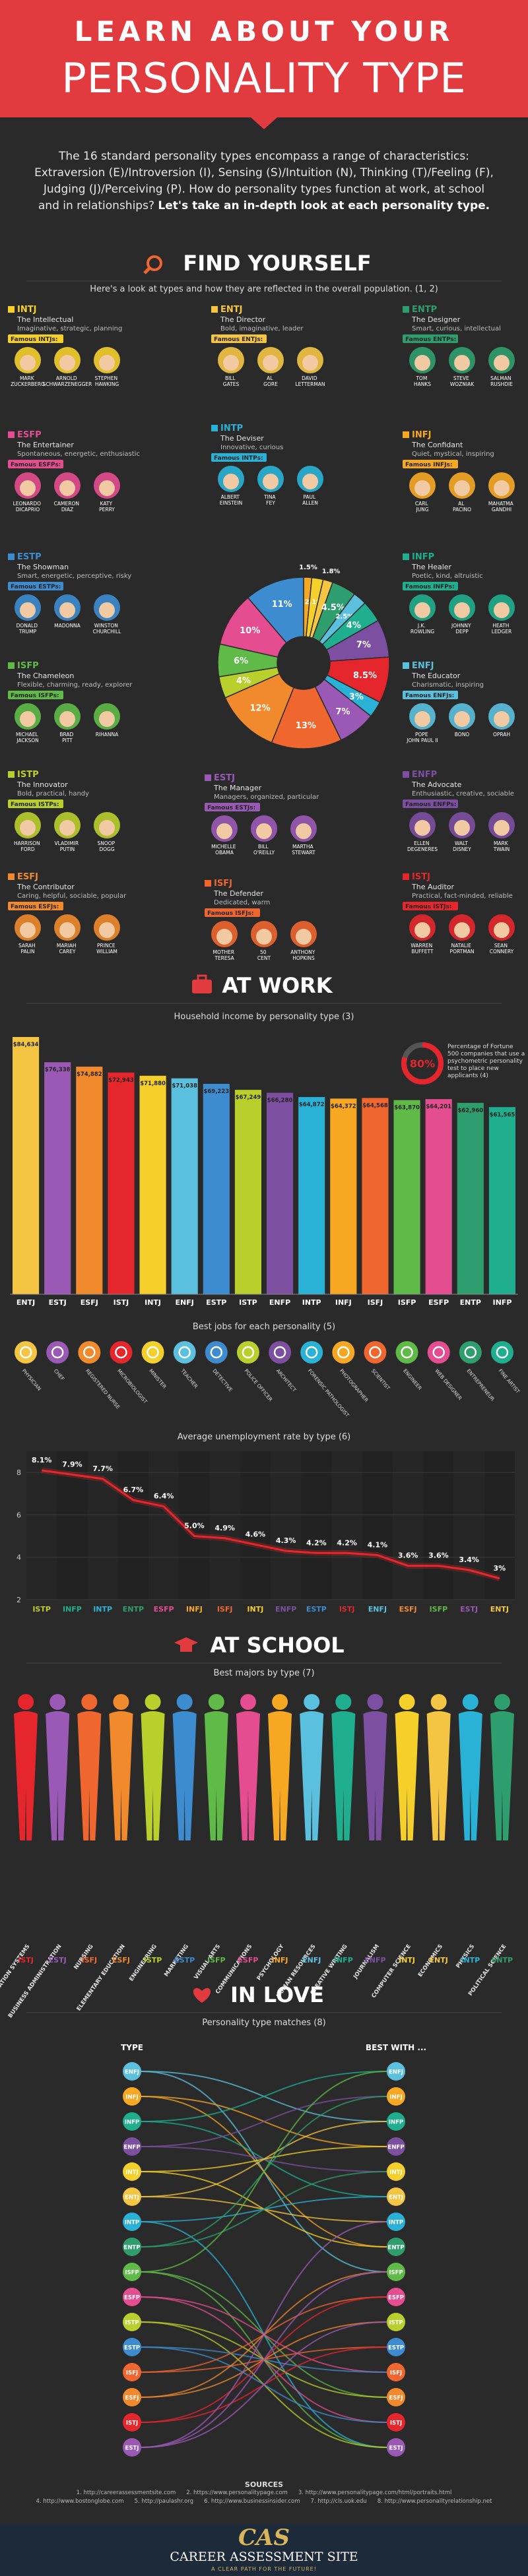 The width and height of the screenshot is (528, 2576). Describe the element at coordinates (396, 2398) in the screenshot. I see `match-bubble-label: ESFJ` at that location.